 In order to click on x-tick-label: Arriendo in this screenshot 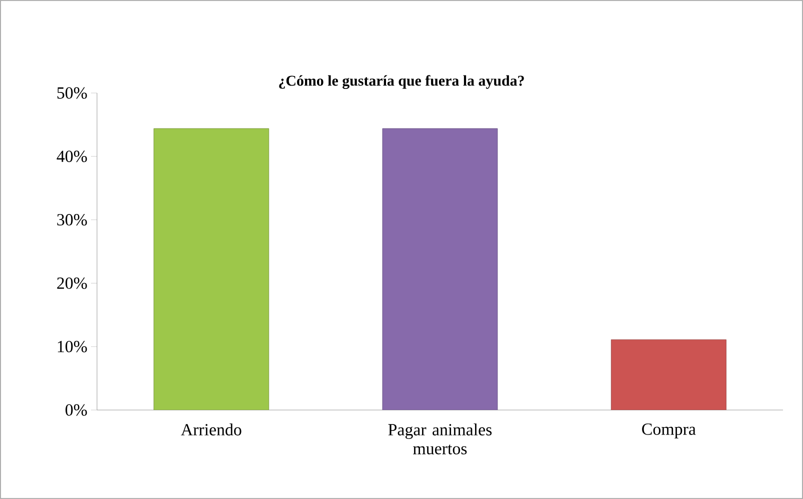, I will do `click(211, 430)`.